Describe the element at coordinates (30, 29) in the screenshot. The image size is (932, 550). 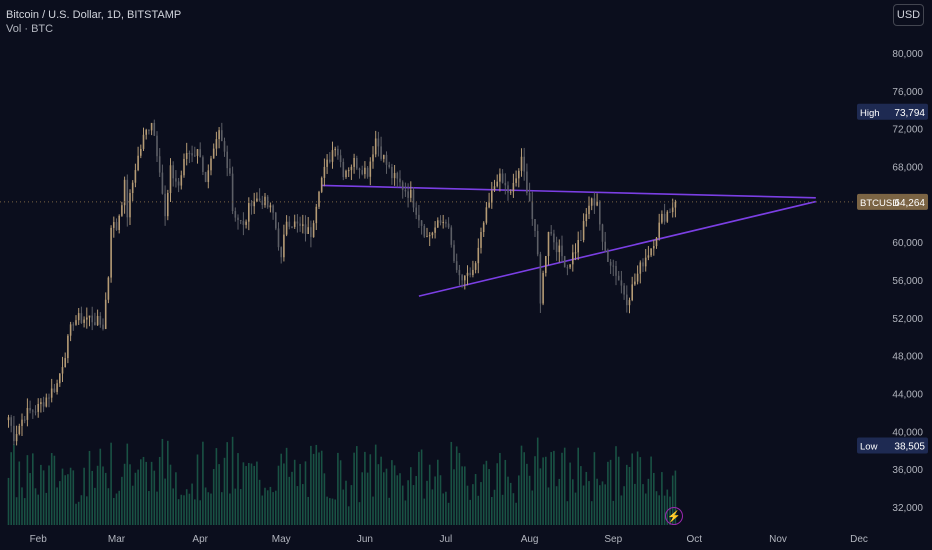
I see `volume-legend: Vol · BTC` at that location.